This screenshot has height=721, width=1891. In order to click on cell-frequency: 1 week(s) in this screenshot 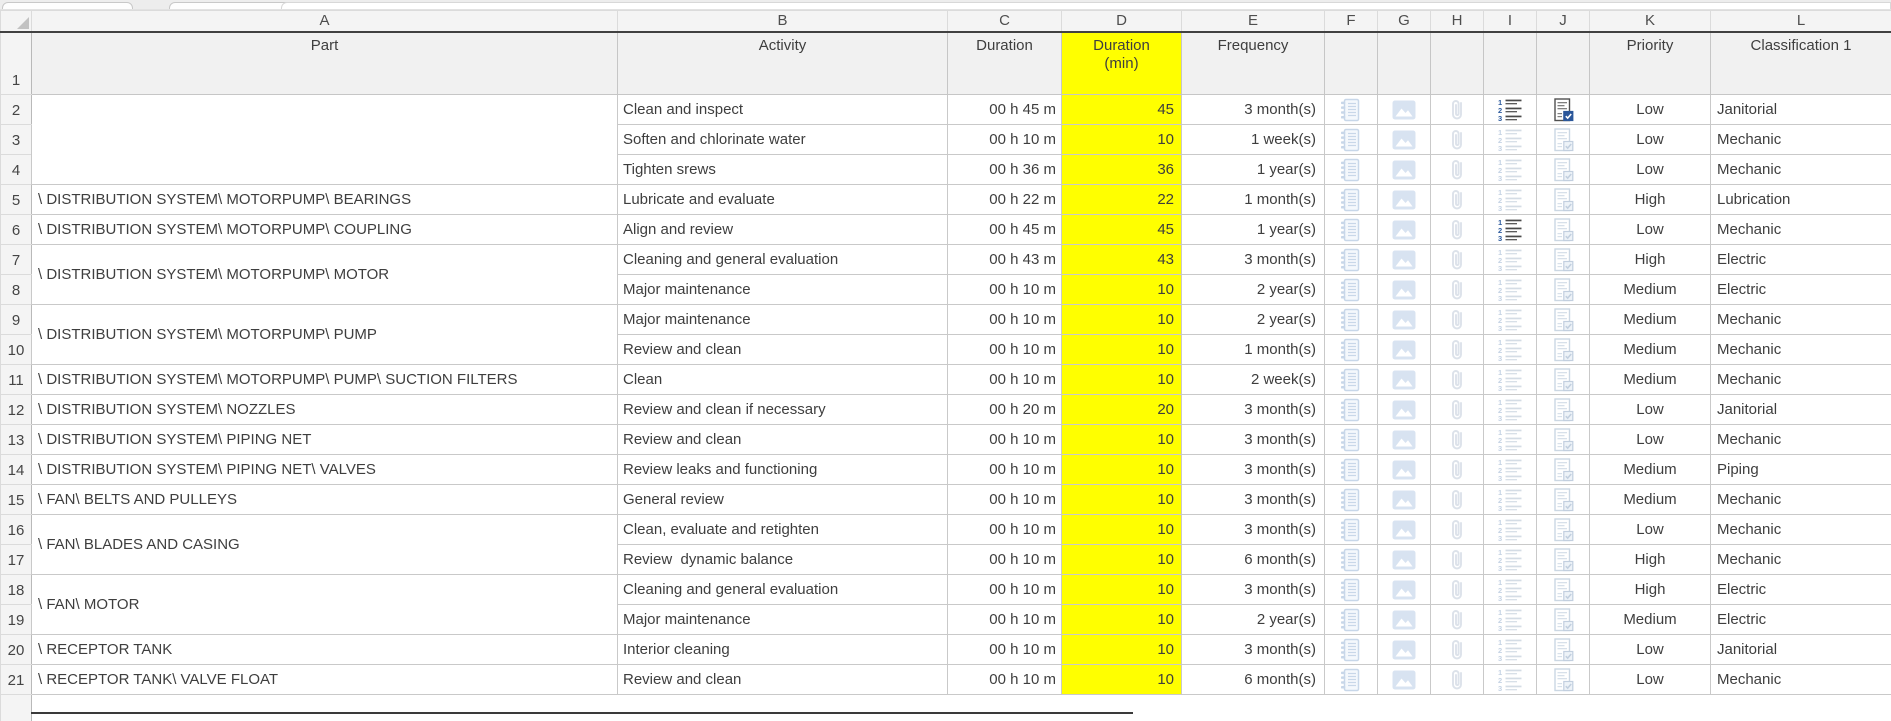, I will do `click(1253, 139)`.